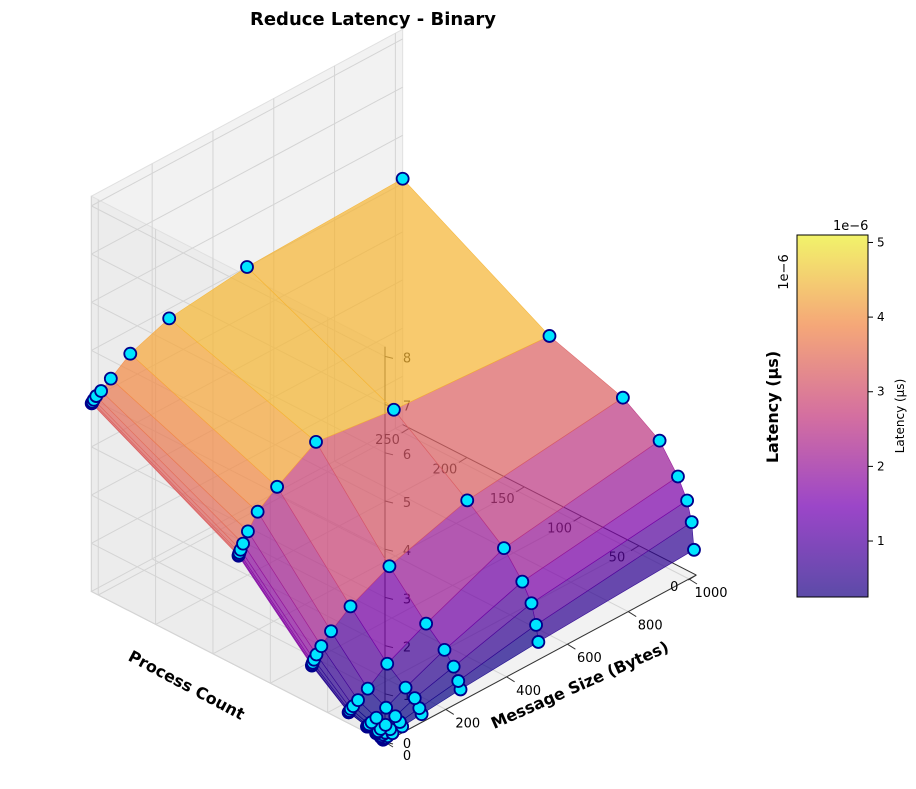  I want to click on colorbar-label: Latency (µs), so click(900, 416).